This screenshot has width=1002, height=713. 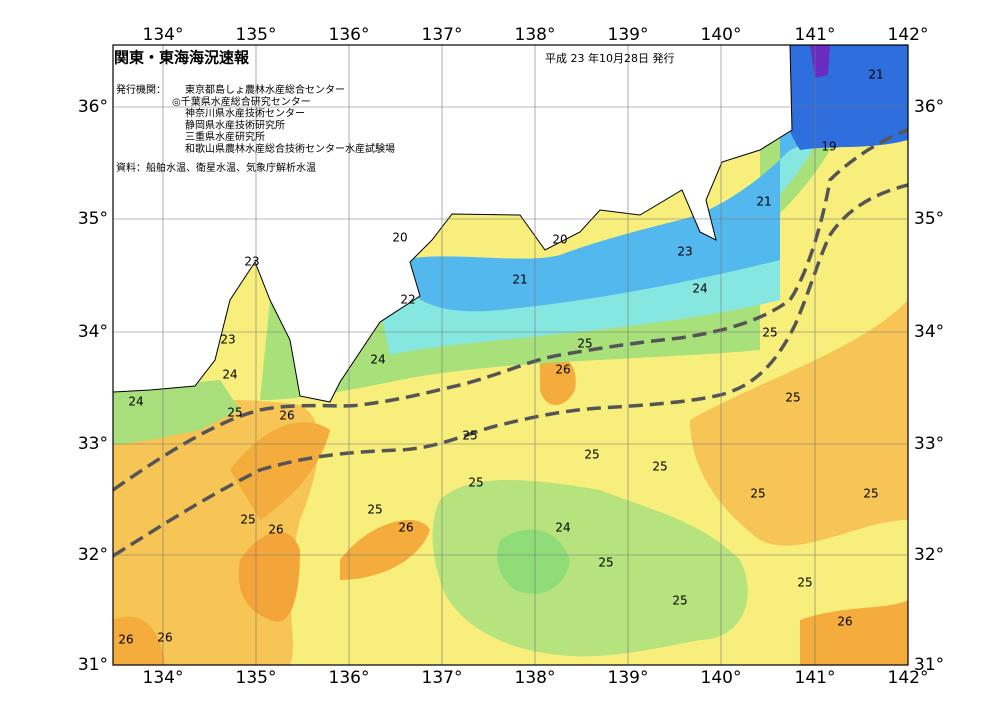 I want to click on warm-zone, so click(x=799, y=423).